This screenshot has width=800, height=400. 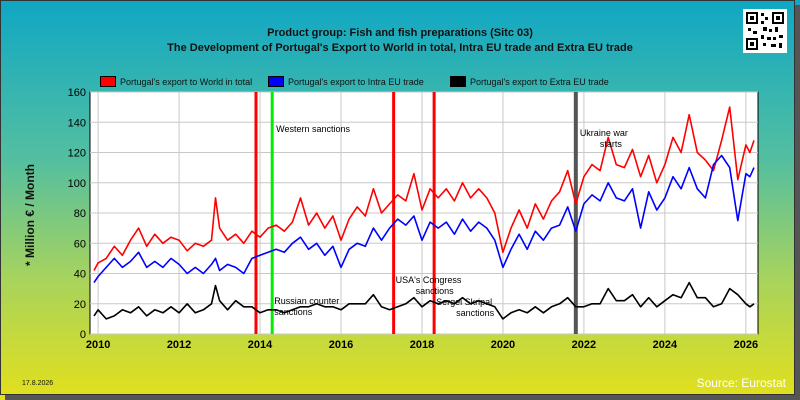 I want to click on x-tick-label: 2020, so click(x=503, y=345).